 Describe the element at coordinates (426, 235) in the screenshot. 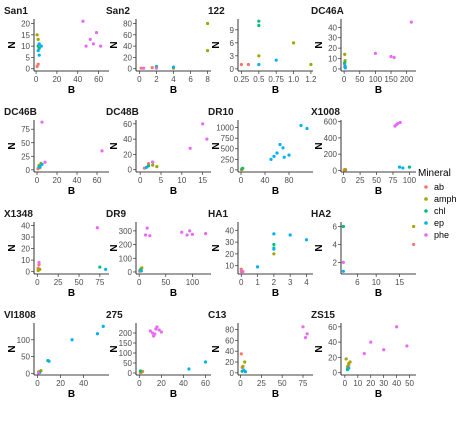

I see `legend-key-phe` at that location.